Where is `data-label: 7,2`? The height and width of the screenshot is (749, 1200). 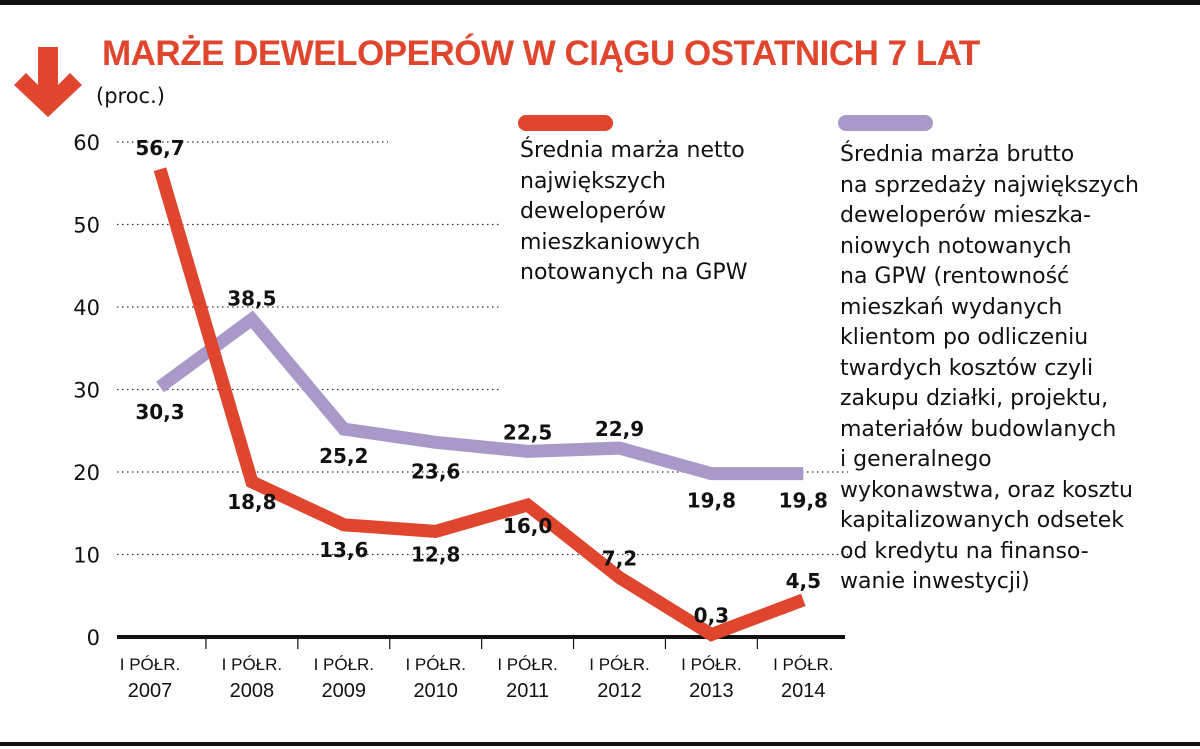
data-label: 7,2 is located at coordinates (619, 559).